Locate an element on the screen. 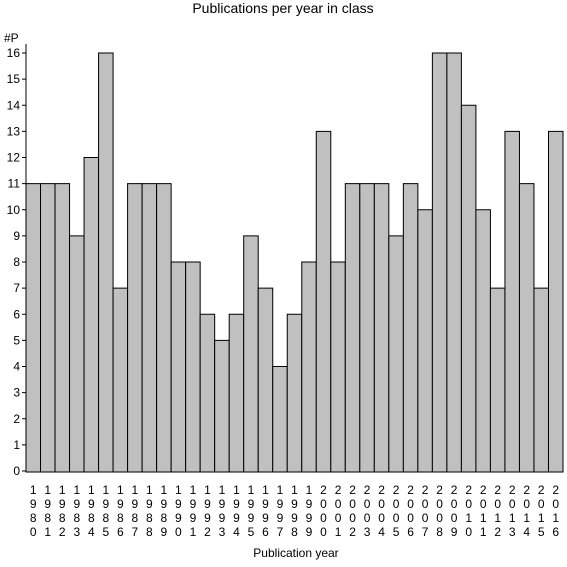 The image size is (567, 567). bar-2004 is located at coordinates (381, 328).